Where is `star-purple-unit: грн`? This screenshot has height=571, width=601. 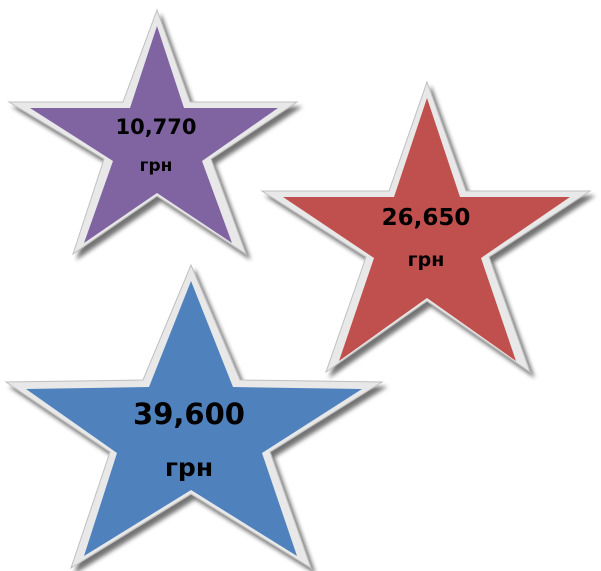
star-purple-unit: грн is located at coordinates (156, 166).